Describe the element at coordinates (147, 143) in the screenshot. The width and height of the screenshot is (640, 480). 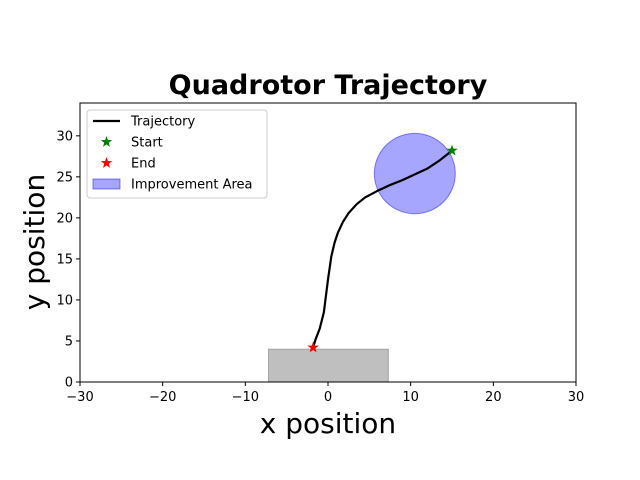
I see `legend-label: Start` at that location.